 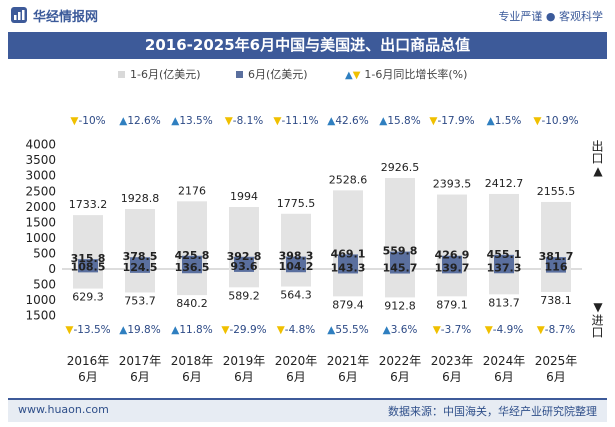 I want to click on y-tick-label: 2500, so click(x=40, y=191).